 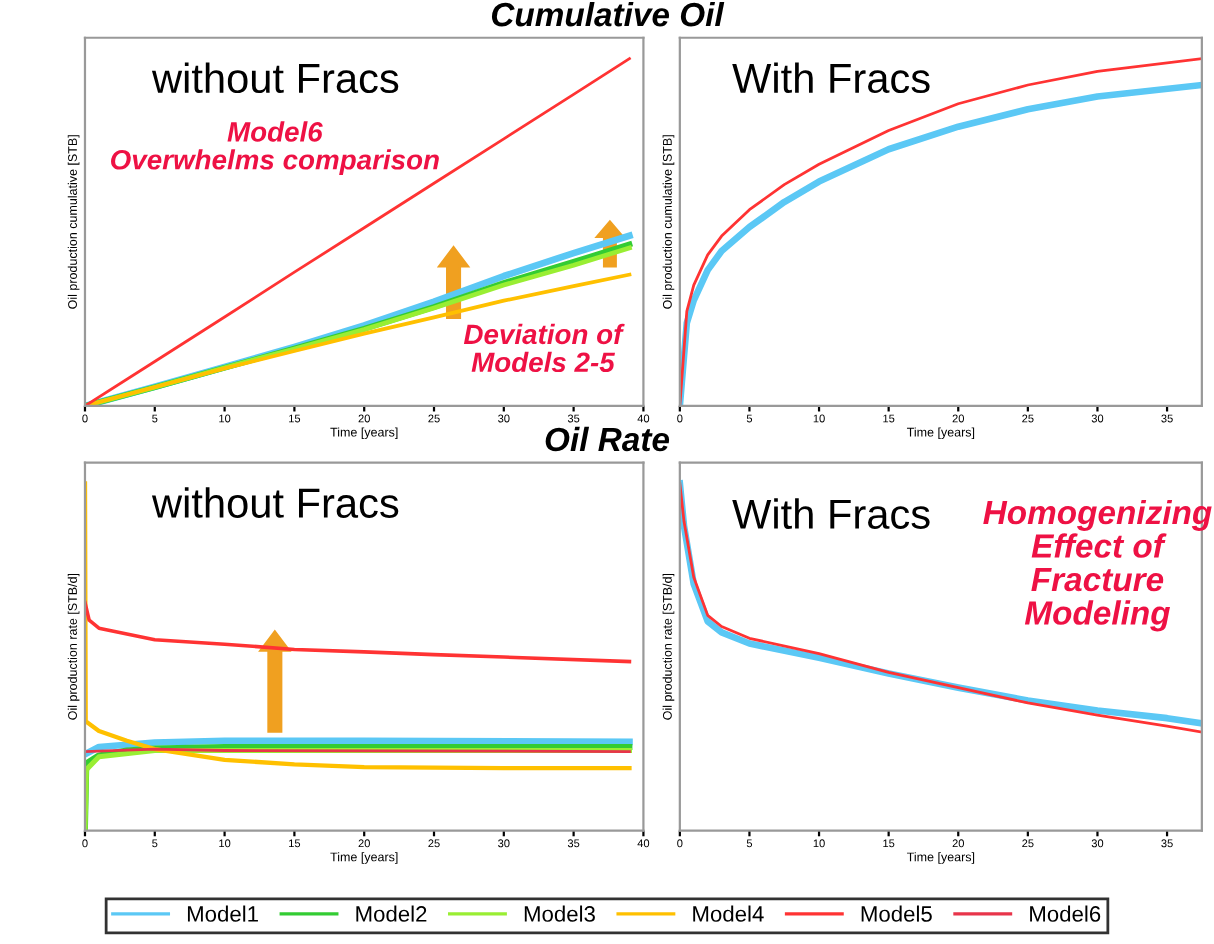 What do you see at coordinates (607, 439) in the screenshot?
I see `chart-title: Oil Rate` at bounding box center [607, 439].